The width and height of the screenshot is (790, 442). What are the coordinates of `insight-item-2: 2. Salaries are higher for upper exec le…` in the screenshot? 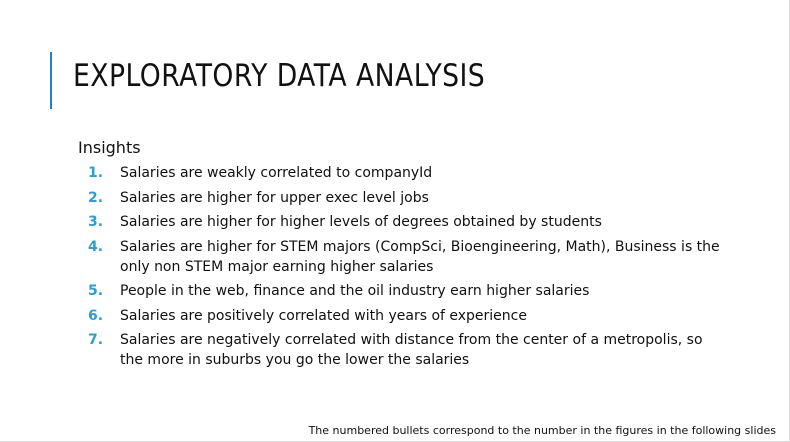 It's located at (402, 198).